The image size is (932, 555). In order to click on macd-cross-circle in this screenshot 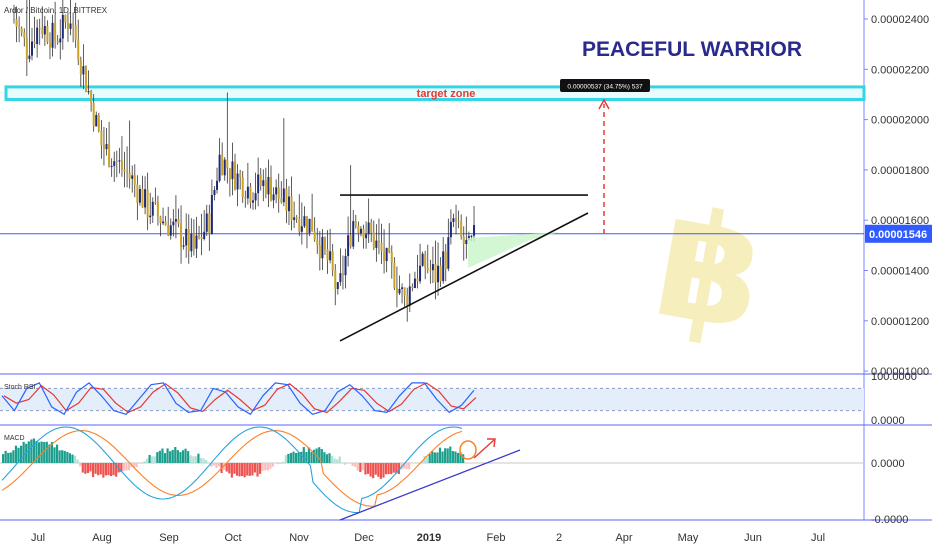, I will do `click(468, 450)`.